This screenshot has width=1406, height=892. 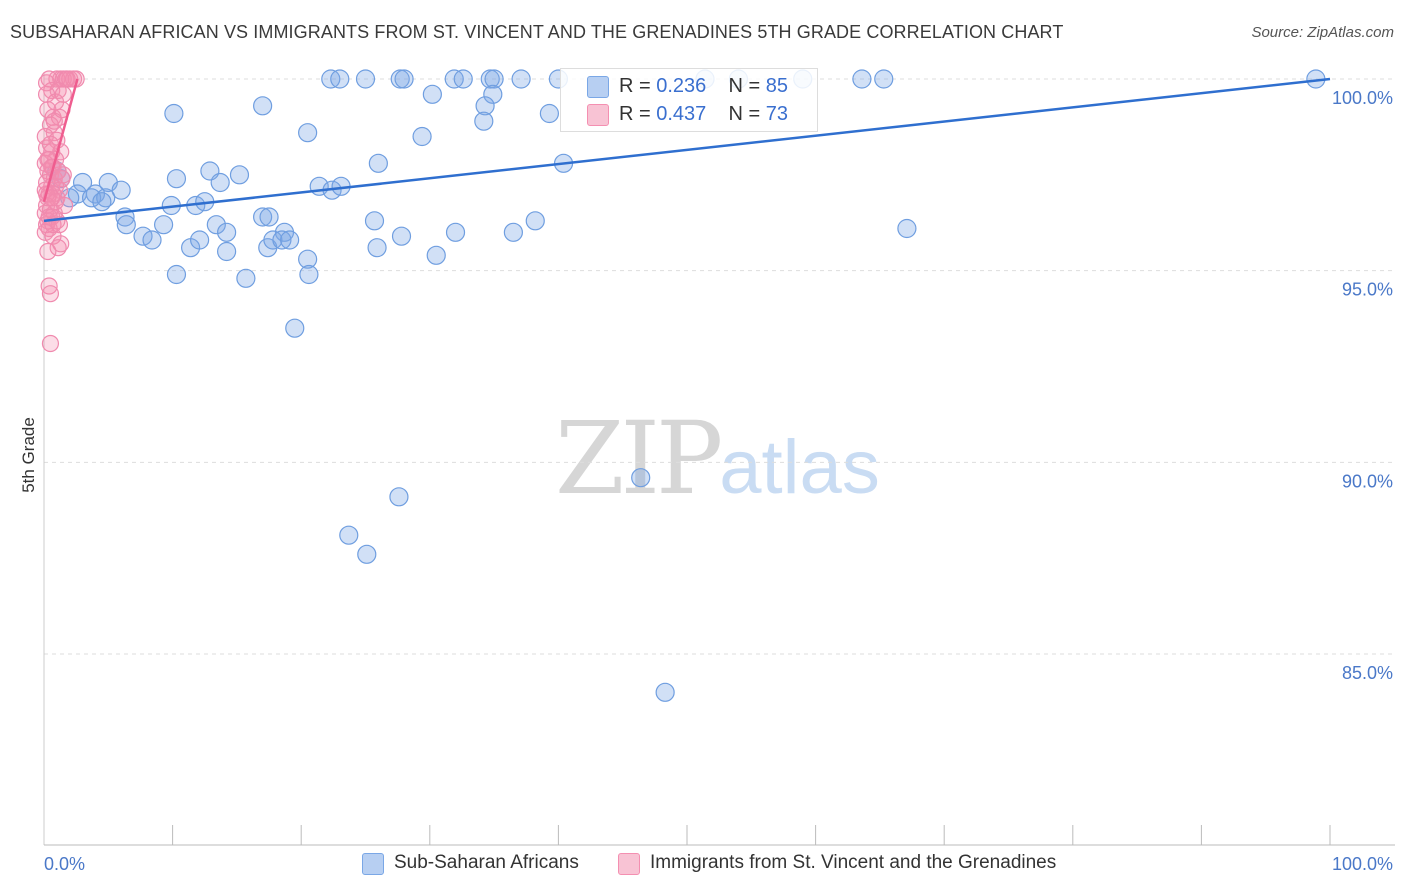 I want to click on legend-text-st-vincent: R = 0.437 N = 73, so click(x=704, y=114).